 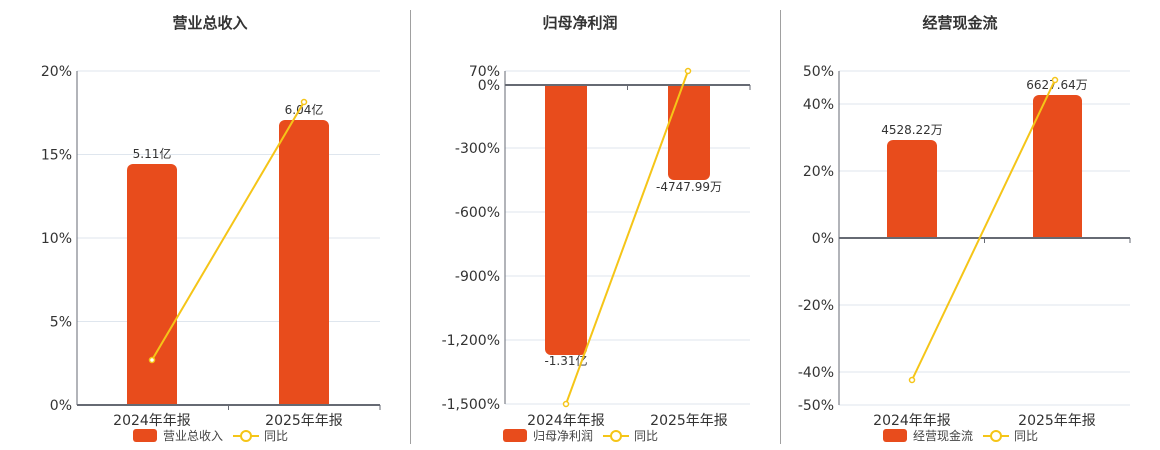 I want to click on y-tick: -20%, so click(x=816, y=306).